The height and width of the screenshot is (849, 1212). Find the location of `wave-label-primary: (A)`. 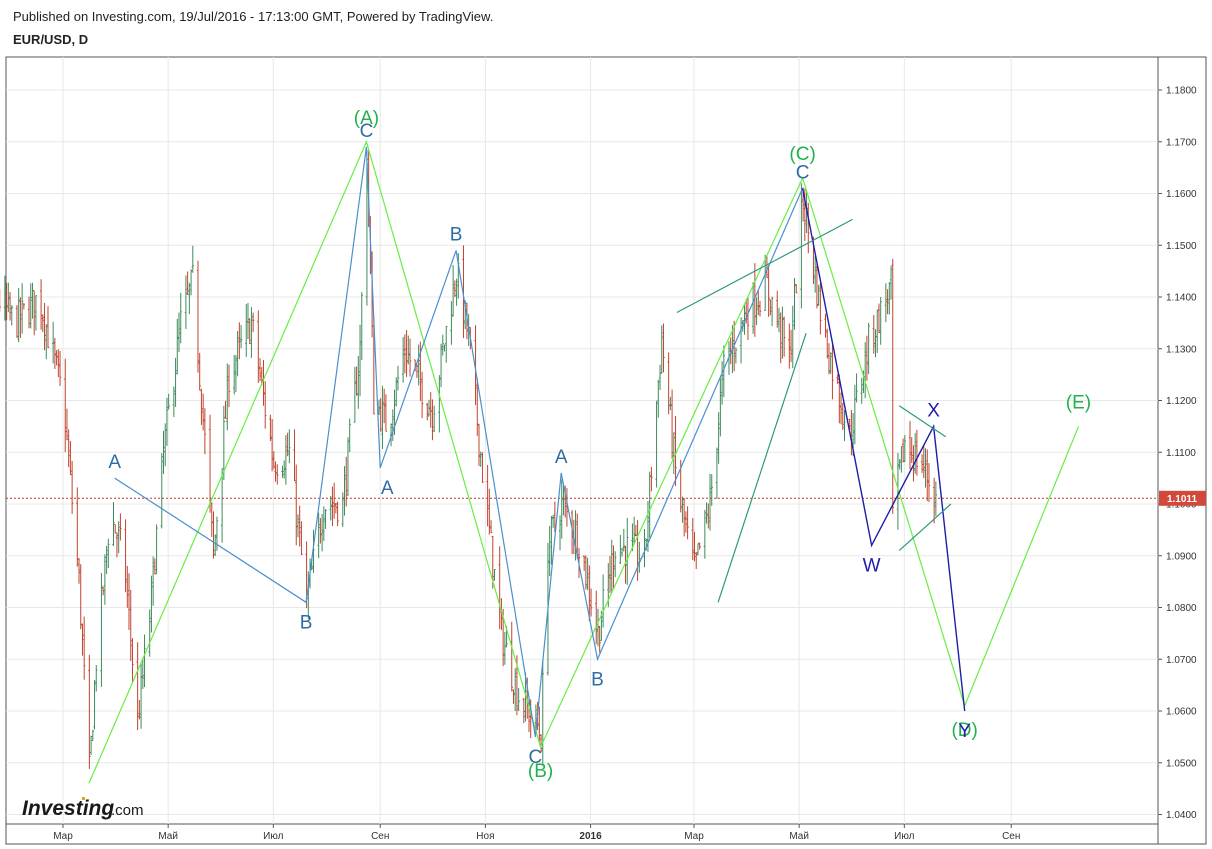

wave-label-primary: (A) is located at coordinates (366, 118).